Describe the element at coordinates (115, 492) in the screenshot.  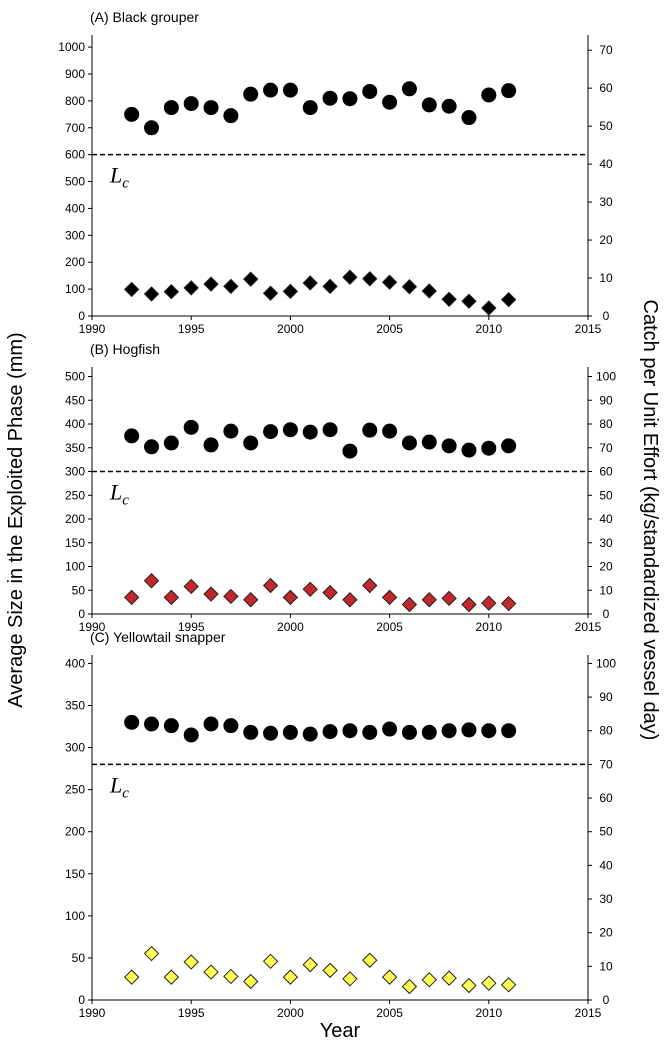
I see `reference-label-main: L` at that location.